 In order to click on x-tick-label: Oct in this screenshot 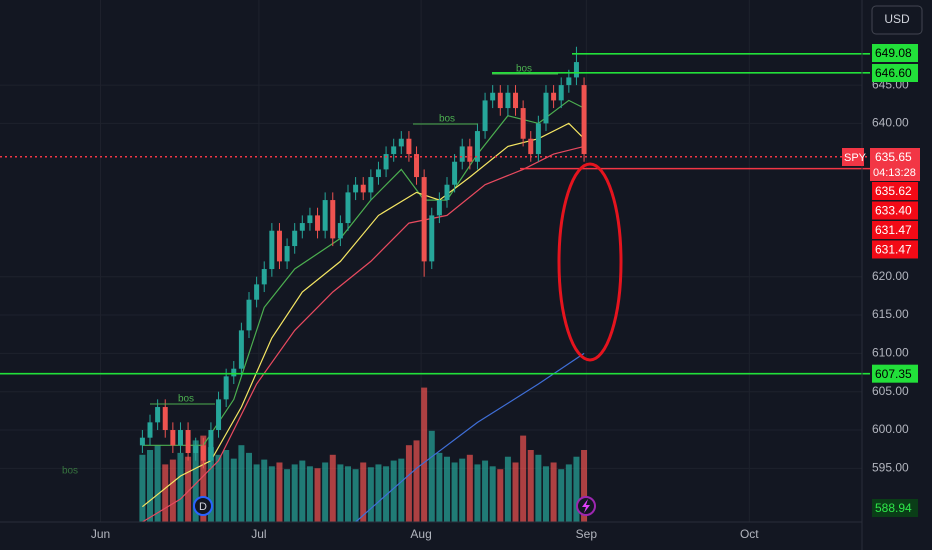, I will do `click(749, 534)`.